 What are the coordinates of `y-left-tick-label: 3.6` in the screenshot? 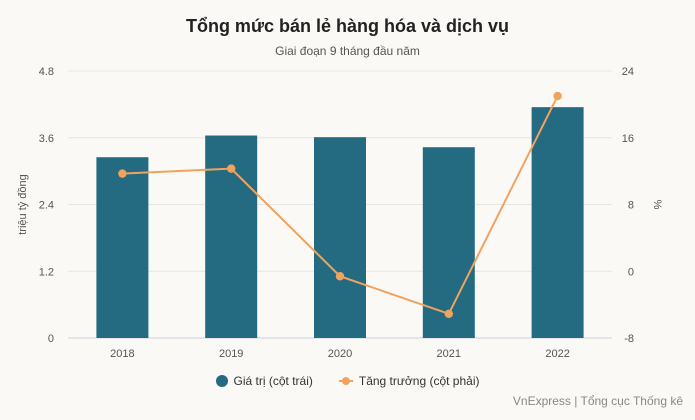 It's located at (46, 139).